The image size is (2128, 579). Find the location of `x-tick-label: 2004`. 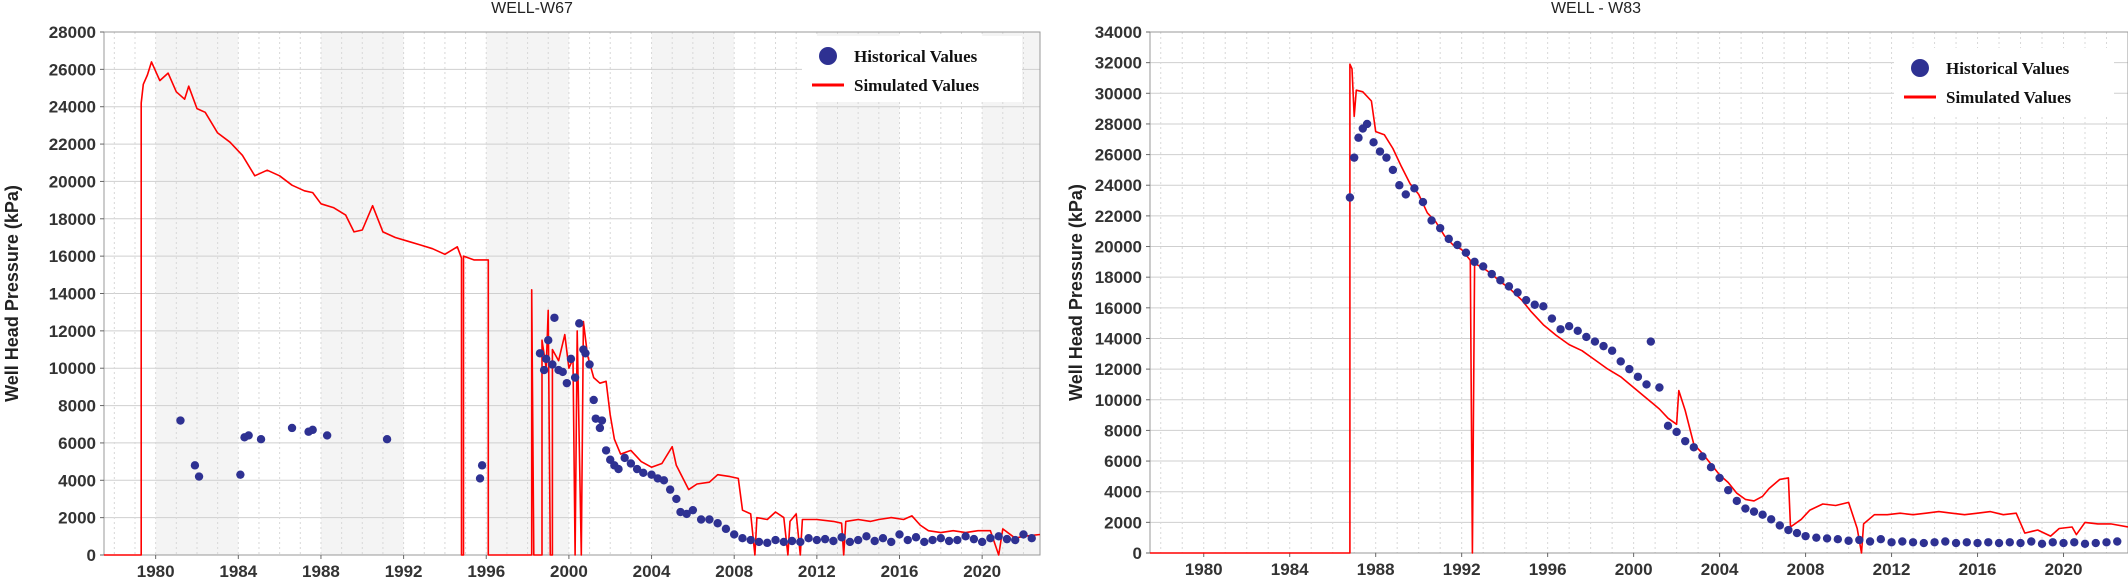

x-tick-label: 2004 is located at coordinates (1720, 569).